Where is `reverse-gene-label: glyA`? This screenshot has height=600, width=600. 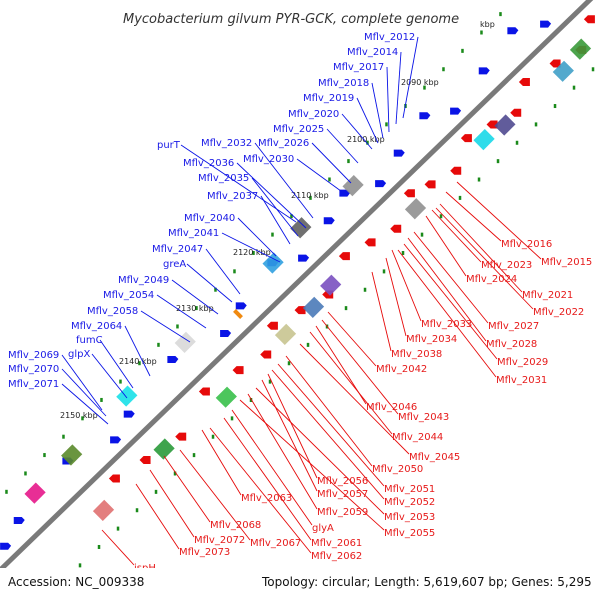
reverse-gene-label: glyA is located at coordinates (323, 528).